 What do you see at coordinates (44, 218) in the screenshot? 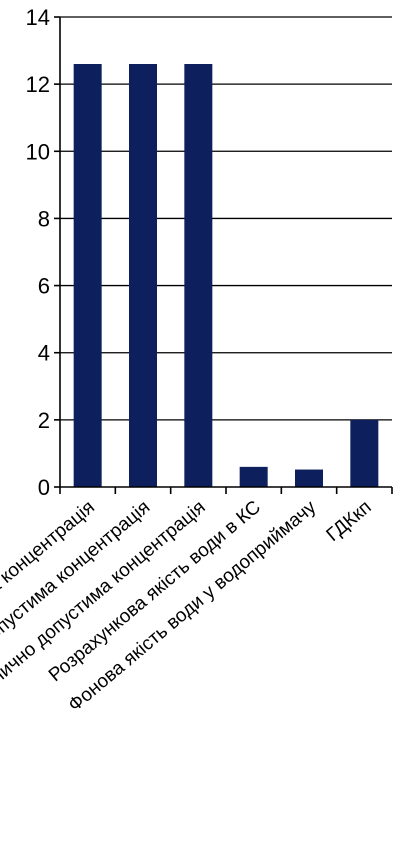
I see `y-tick-label: 8` at bounding box center [44, 218].